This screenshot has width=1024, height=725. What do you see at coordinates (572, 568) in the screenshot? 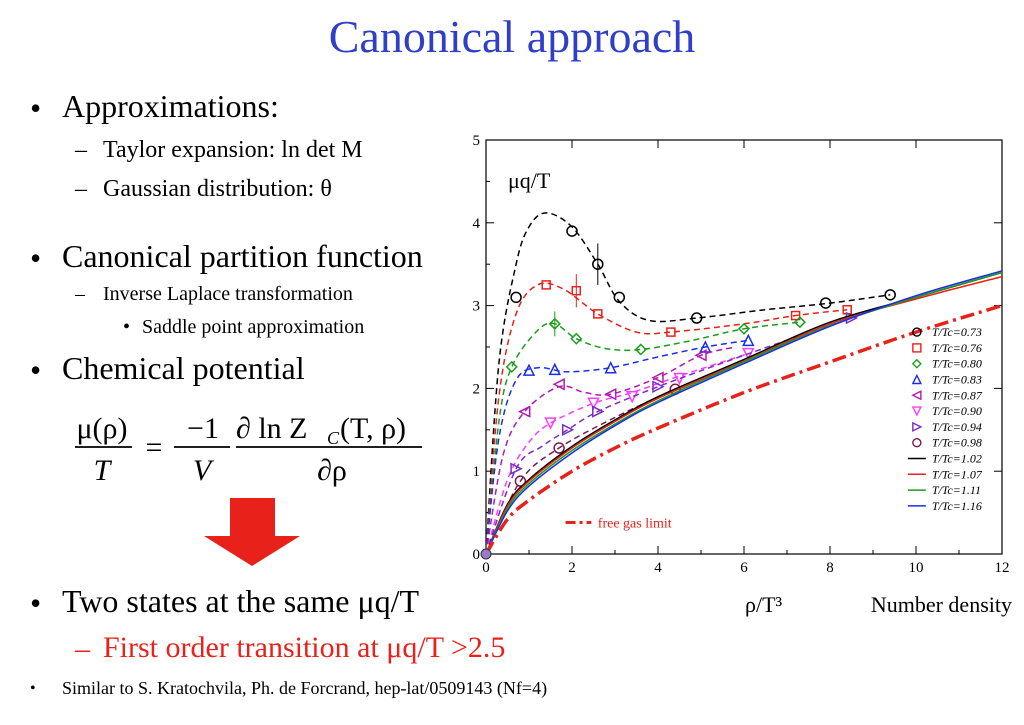
I see `x-tick-label: 2` at bounding box center [572, 568].